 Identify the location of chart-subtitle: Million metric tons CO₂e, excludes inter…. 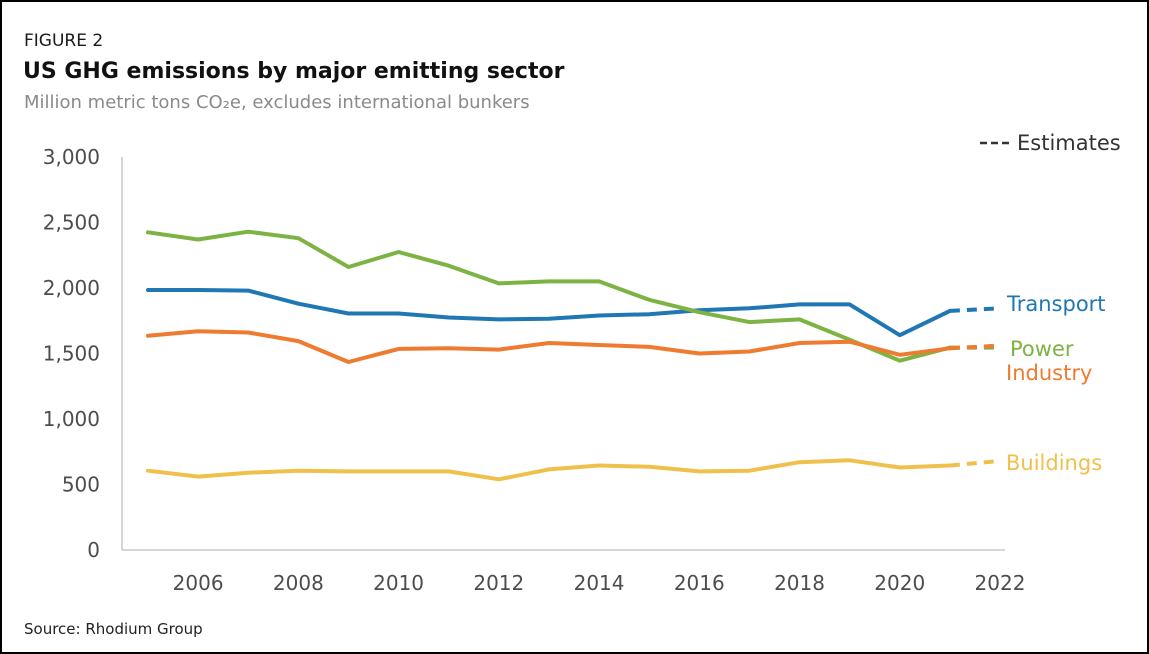
(277, 102).